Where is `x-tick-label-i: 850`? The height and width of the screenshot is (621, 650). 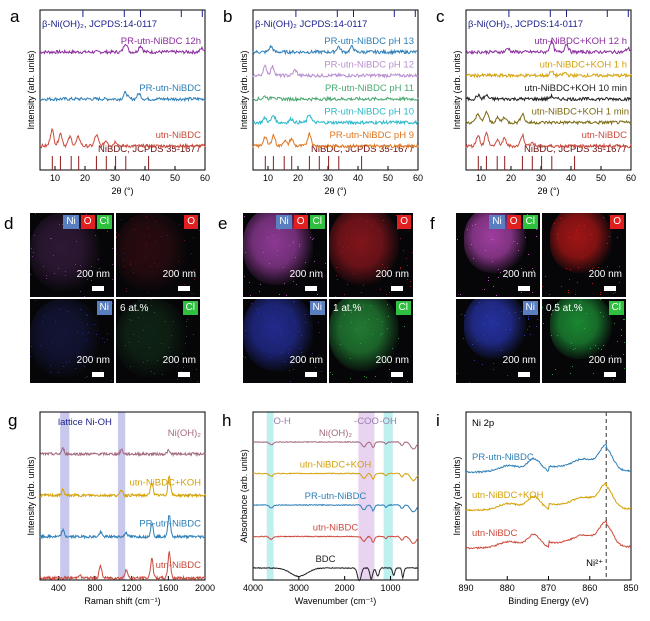 x-tick-label-i: 850 is located at coordinates (630, 588).